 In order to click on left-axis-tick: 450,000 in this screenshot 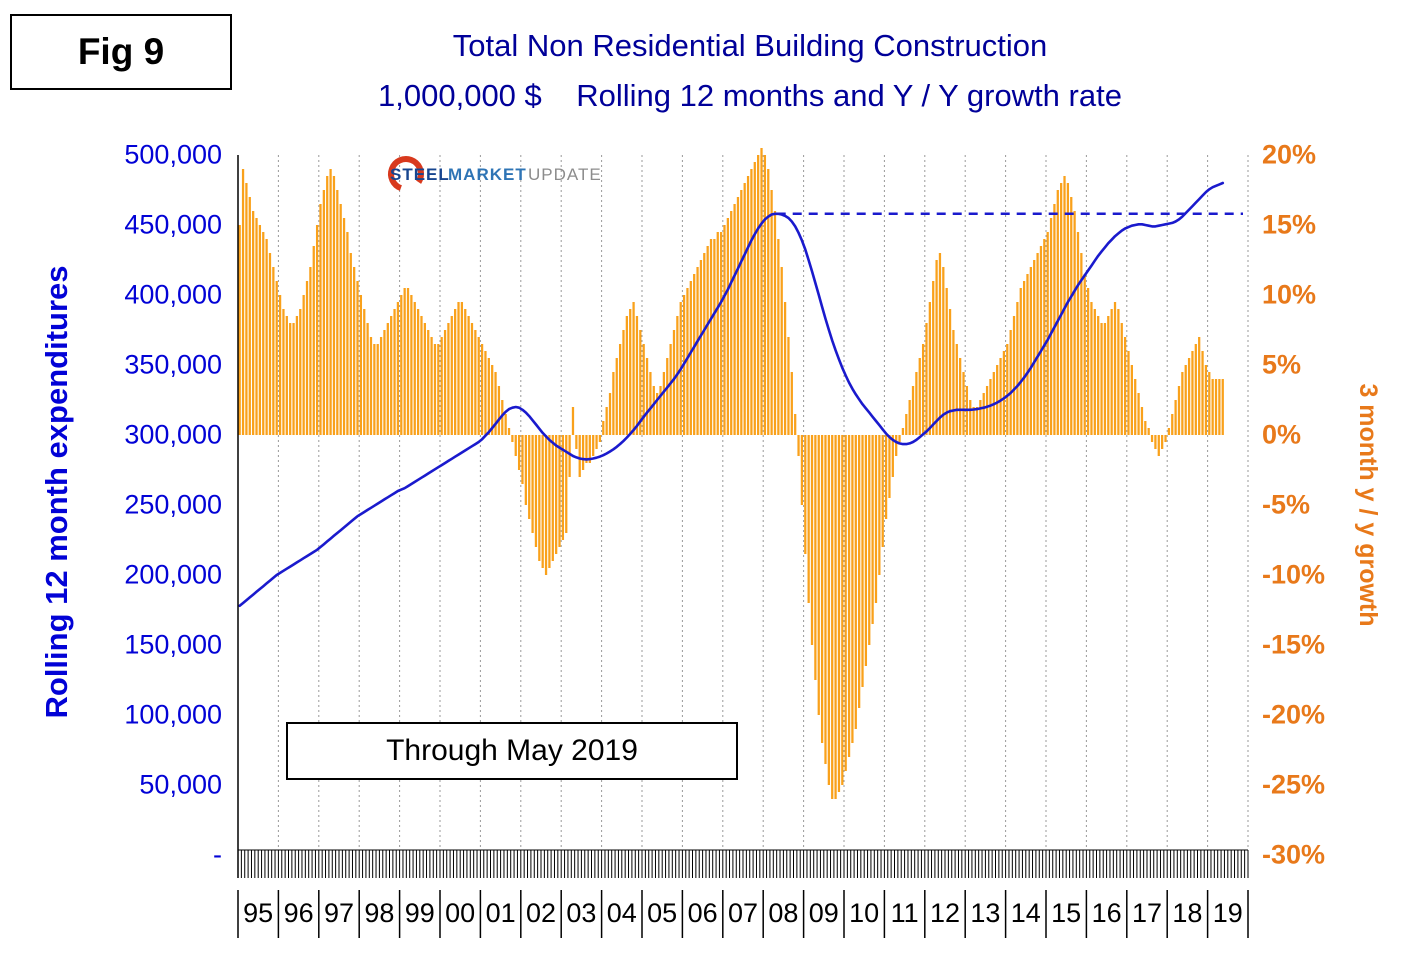, I will do `click(173, 224)`.